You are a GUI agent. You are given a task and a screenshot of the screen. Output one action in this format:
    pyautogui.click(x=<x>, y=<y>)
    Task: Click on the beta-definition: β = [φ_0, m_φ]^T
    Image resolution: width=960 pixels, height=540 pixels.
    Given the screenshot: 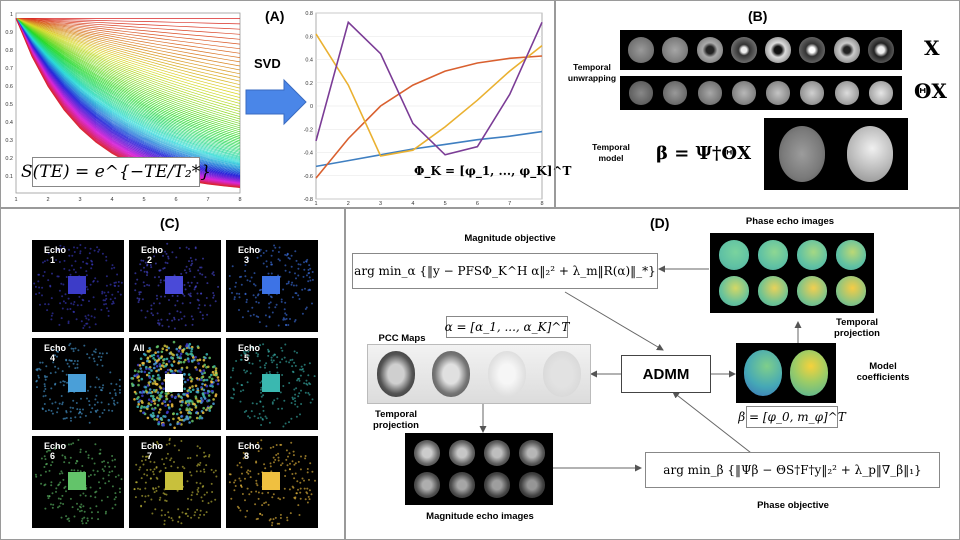 What is the action you would take?
    pyautogui.click(x=792, y=417)
    